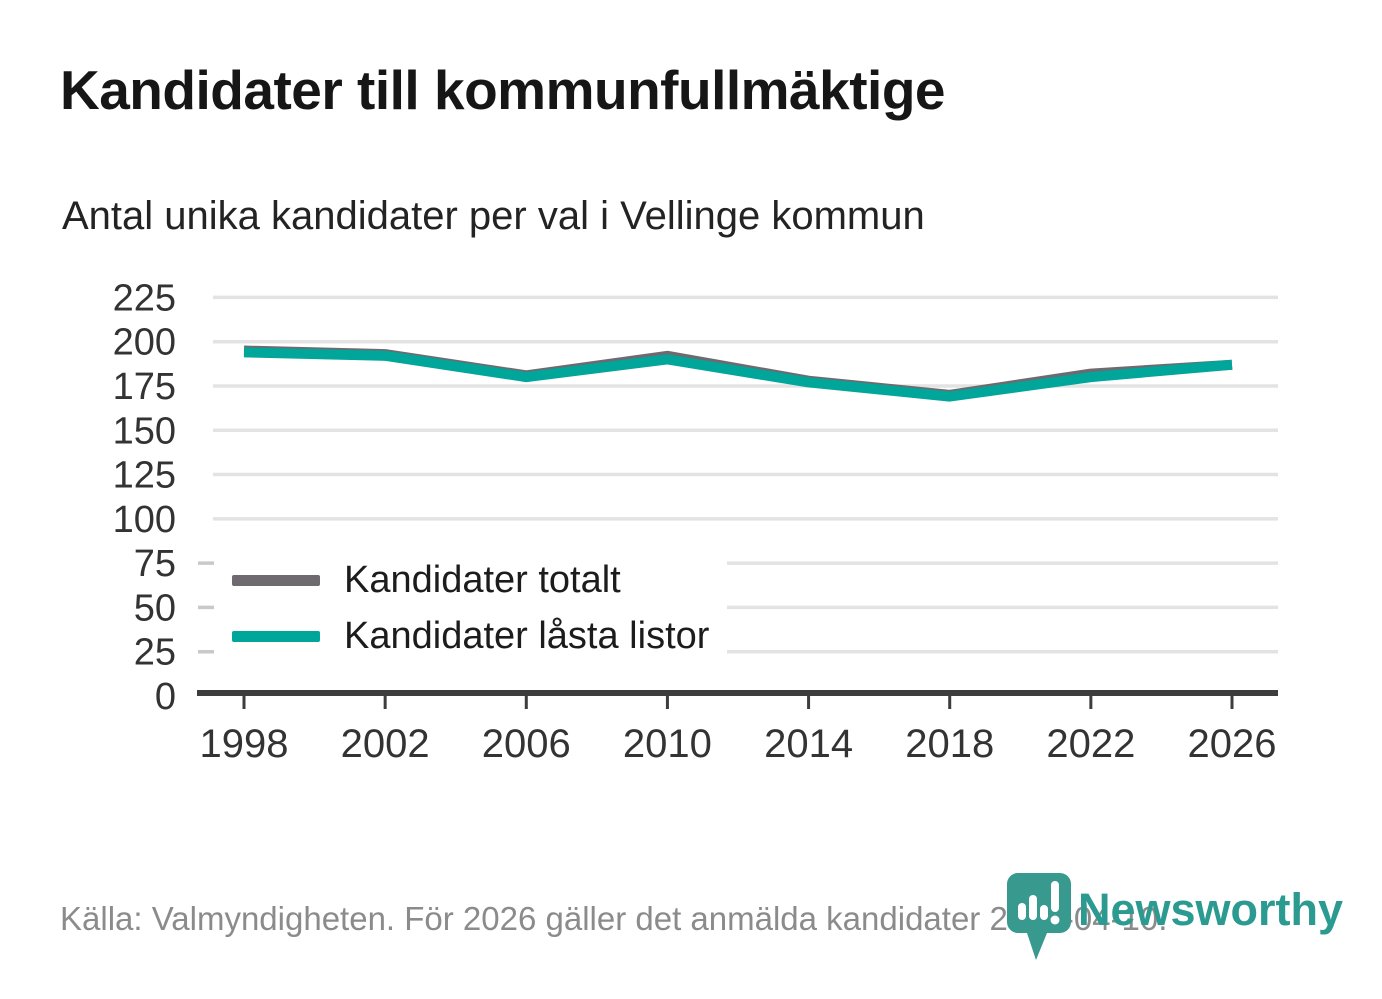 Image resolution: width=1382 pixels, height=999 pixels. I want to click on y-tick-label-125: 125, so click(144, 476).